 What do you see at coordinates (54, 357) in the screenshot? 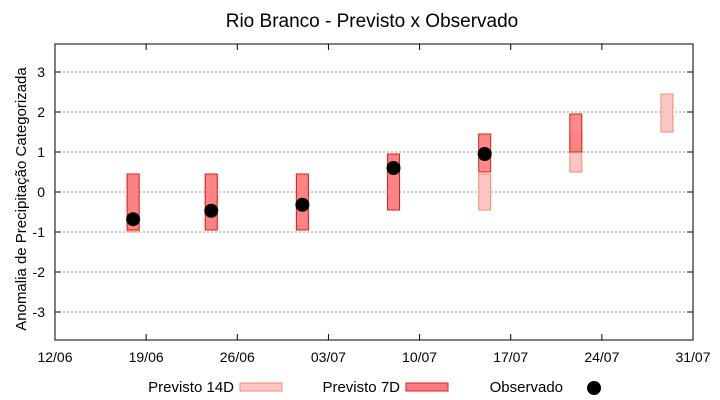
I see `x-tick-label: 12/06` at bounding box center [54, 357].